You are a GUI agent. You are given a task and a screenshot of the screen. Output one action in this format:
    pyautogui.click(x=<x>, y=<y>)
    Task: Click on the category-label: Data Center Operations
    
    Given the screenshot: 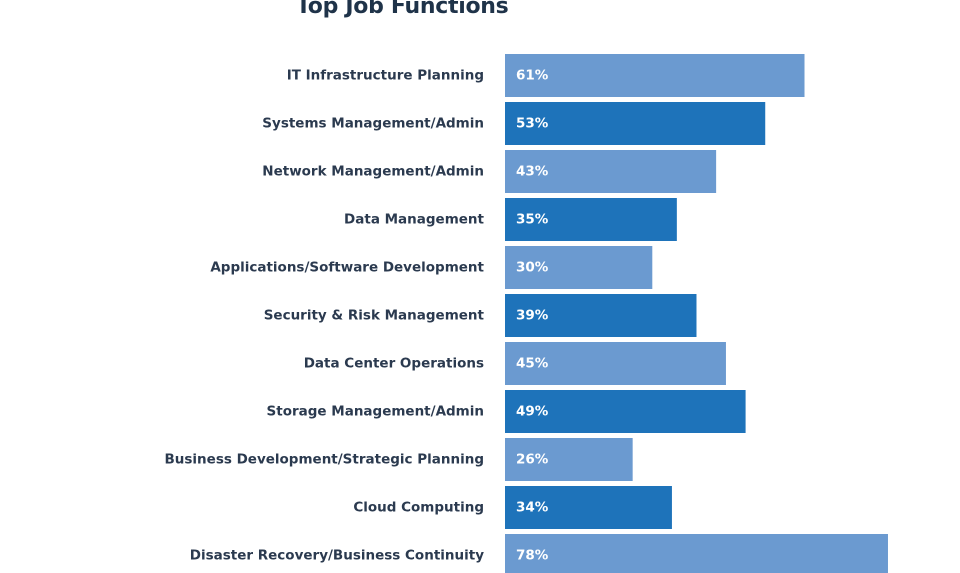 What is the action you would take?
    pyautogui.click(x=394, y=364)
    